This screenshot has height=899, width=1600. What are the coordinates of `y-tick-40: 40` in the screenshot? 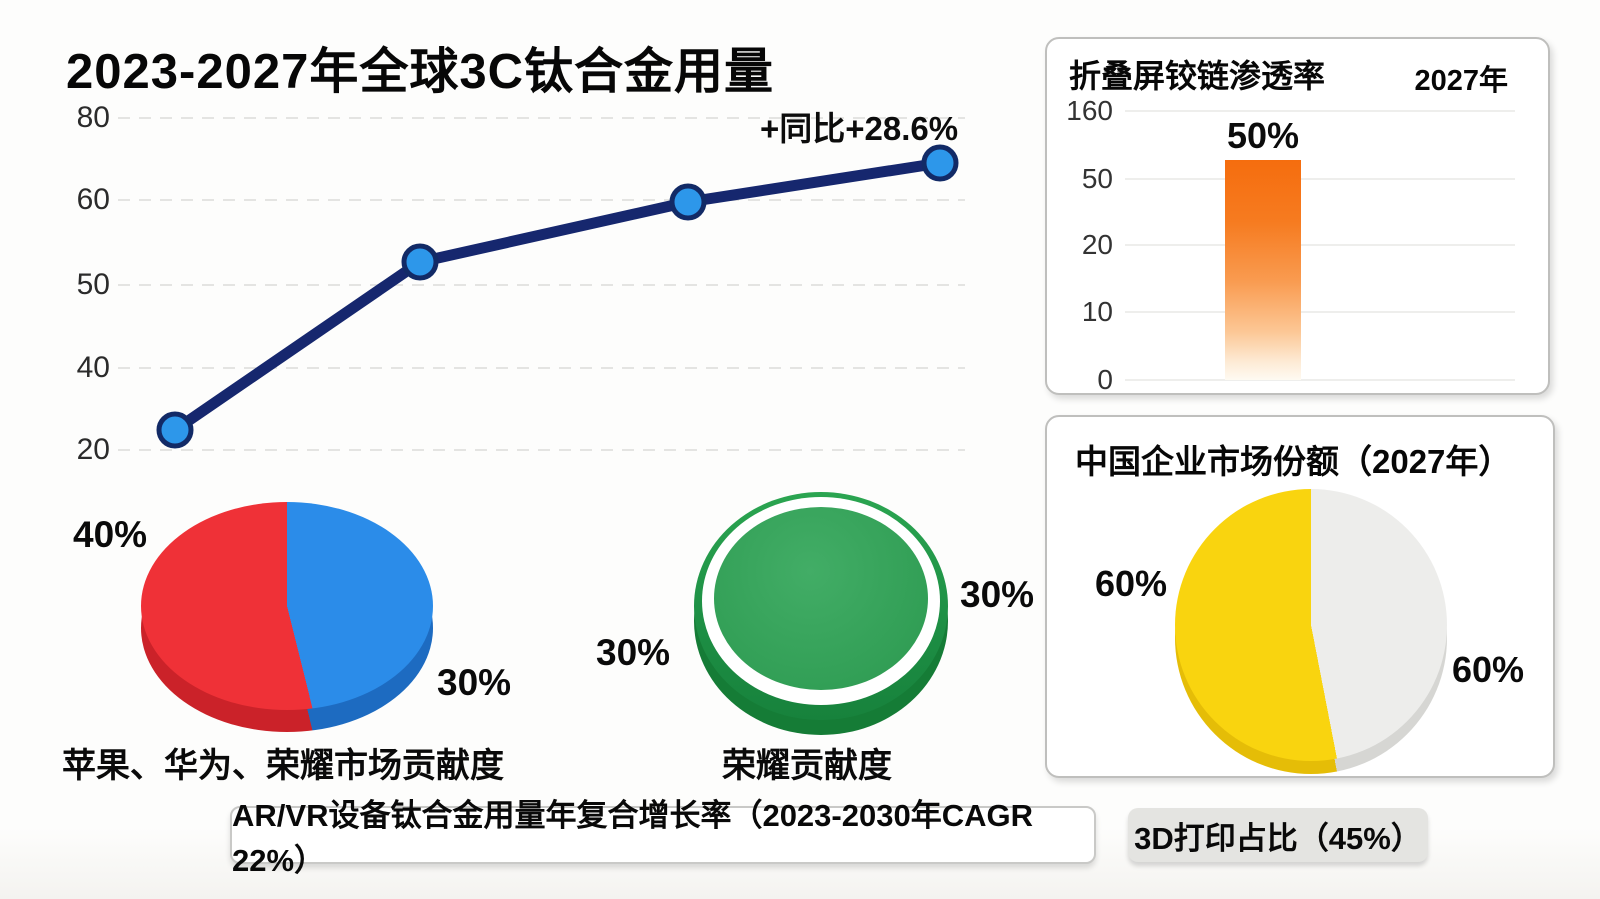 It's located at (93, 367).